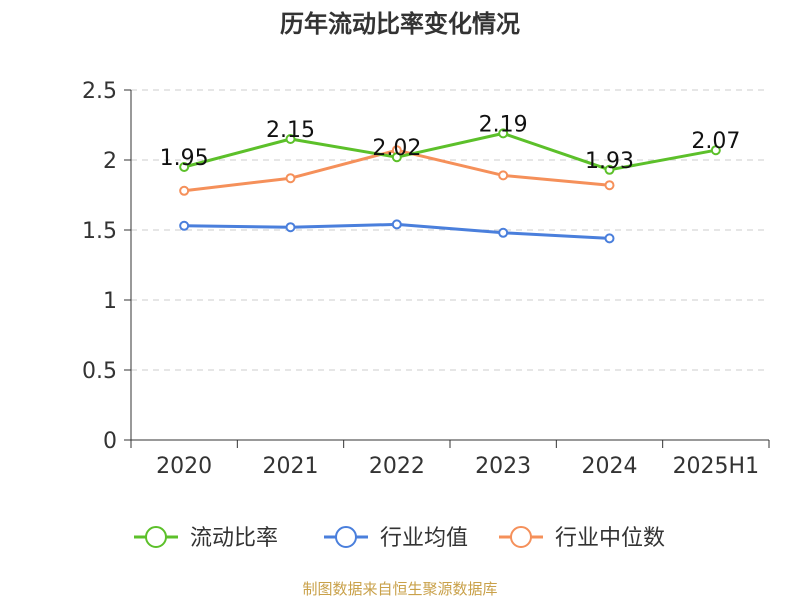  Describe the element at coordinates (450, 151) in the screenshot. I see `series-line` at that location.